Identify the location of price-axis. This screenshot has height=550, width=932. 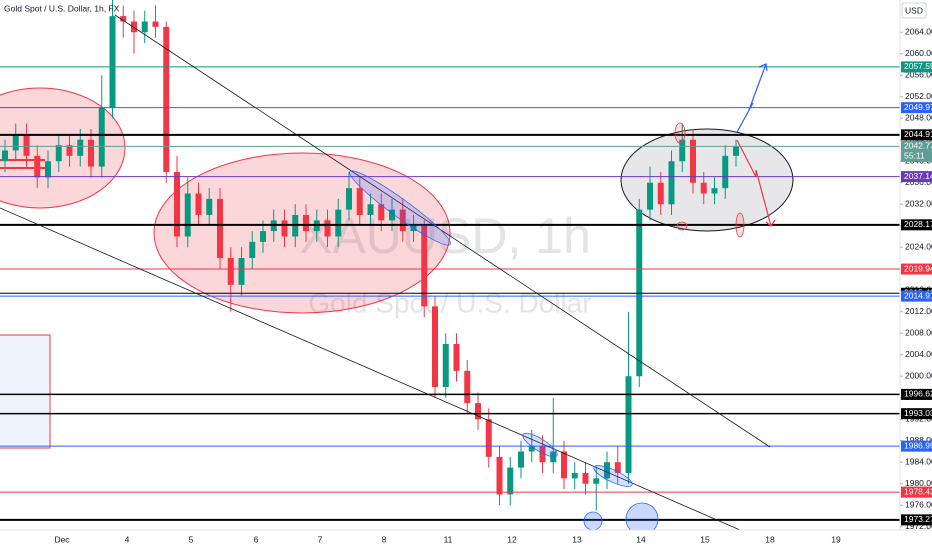
(916, 275).